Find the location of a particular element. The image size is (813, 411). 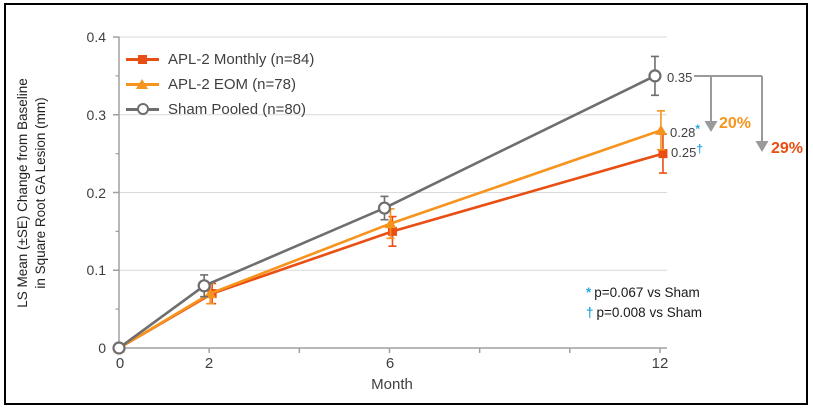

legend-item-sham-pooled: Sham Pooled (n=80) is located at coordinates (220, 109).